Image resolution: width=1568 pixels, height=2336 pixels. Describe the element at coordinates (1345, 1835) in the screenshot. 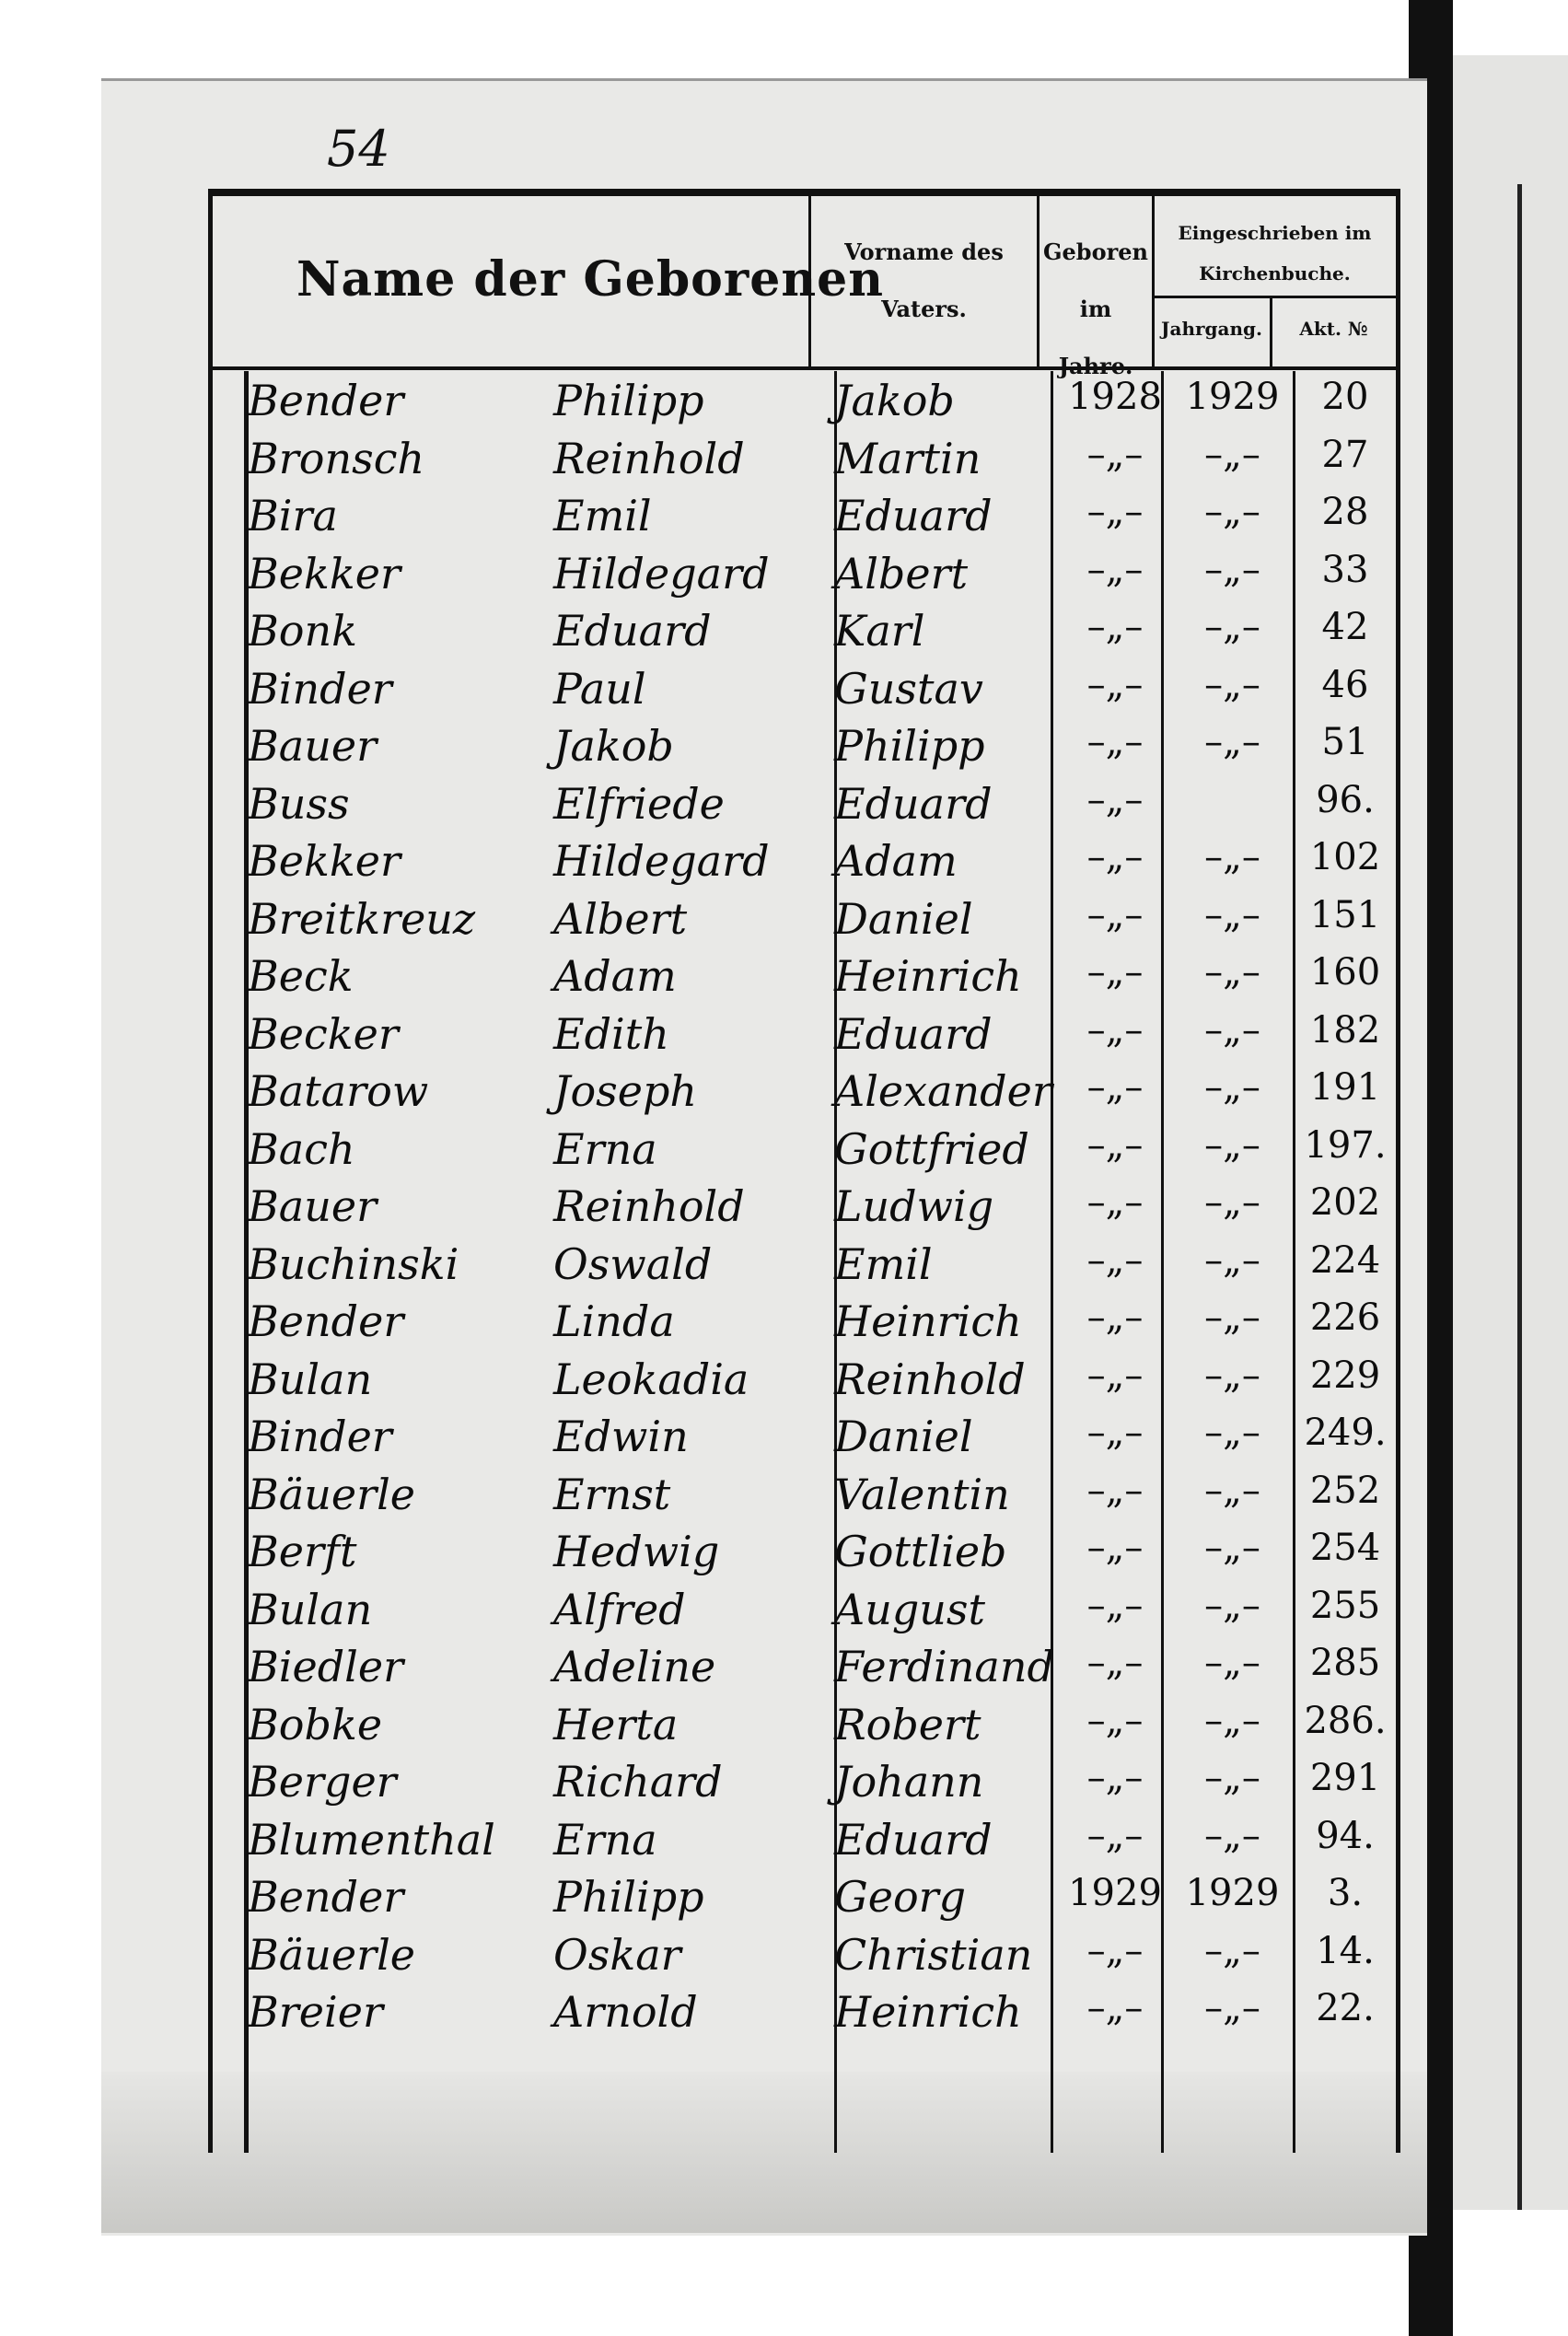

I see `cell-akt: 94.` at that location.